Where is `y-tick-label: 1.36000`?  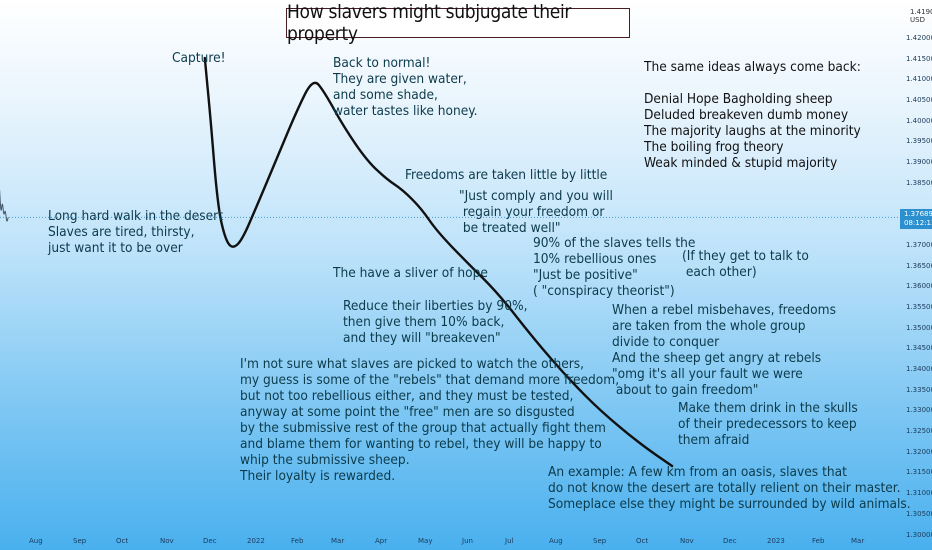 y-tick-label: 1.36000 is located at coordinates (919, 286).